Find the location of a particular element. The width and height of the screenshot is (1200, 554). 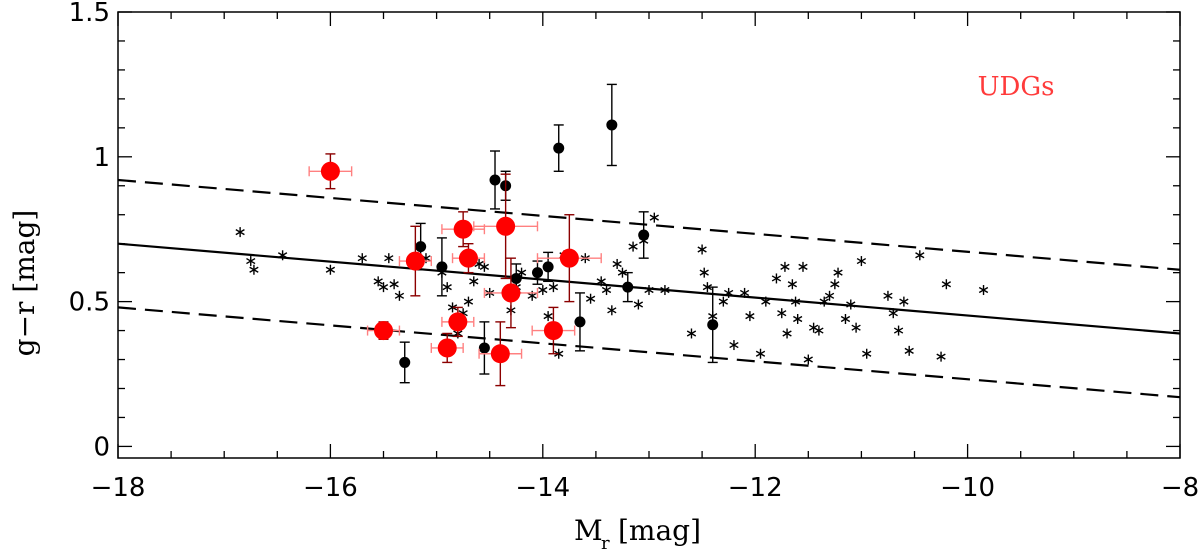

x-axis-label-main: M is located at coordinates (588, 530).